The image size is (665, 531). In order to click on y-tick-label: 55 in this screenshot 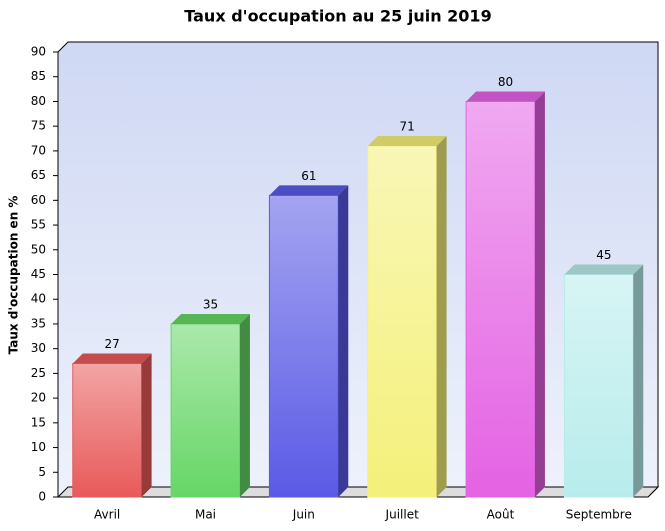, I will do `click(38, 225)`.